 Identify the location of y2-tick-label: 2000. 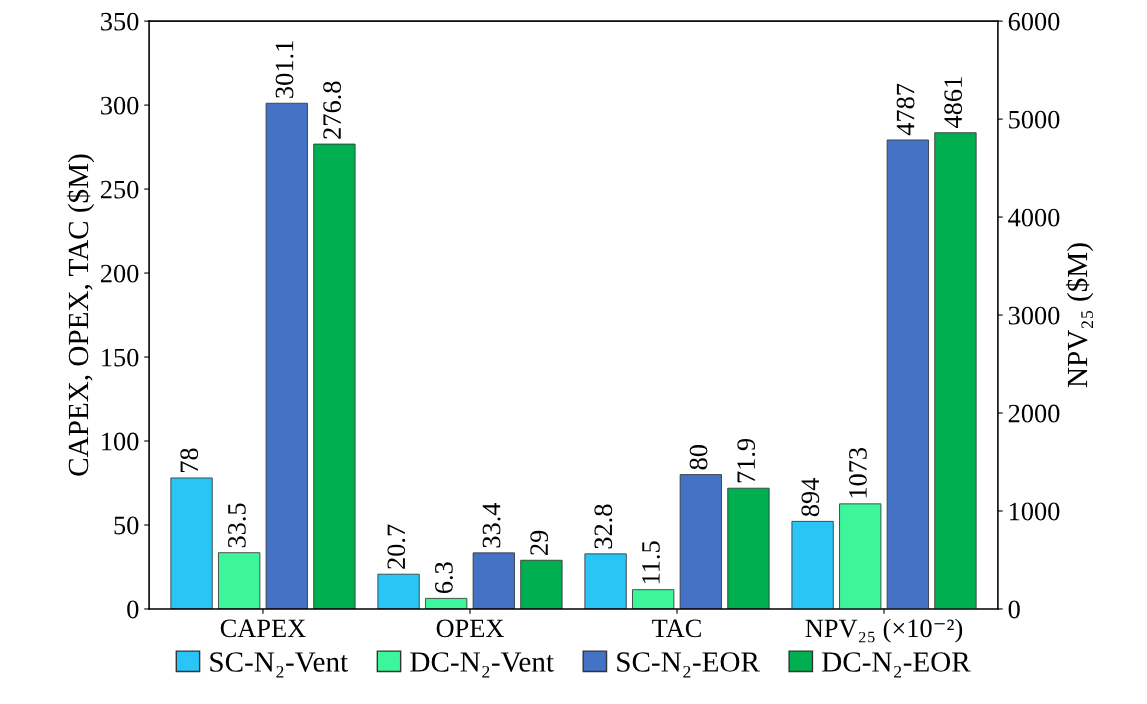
(1034, 413).